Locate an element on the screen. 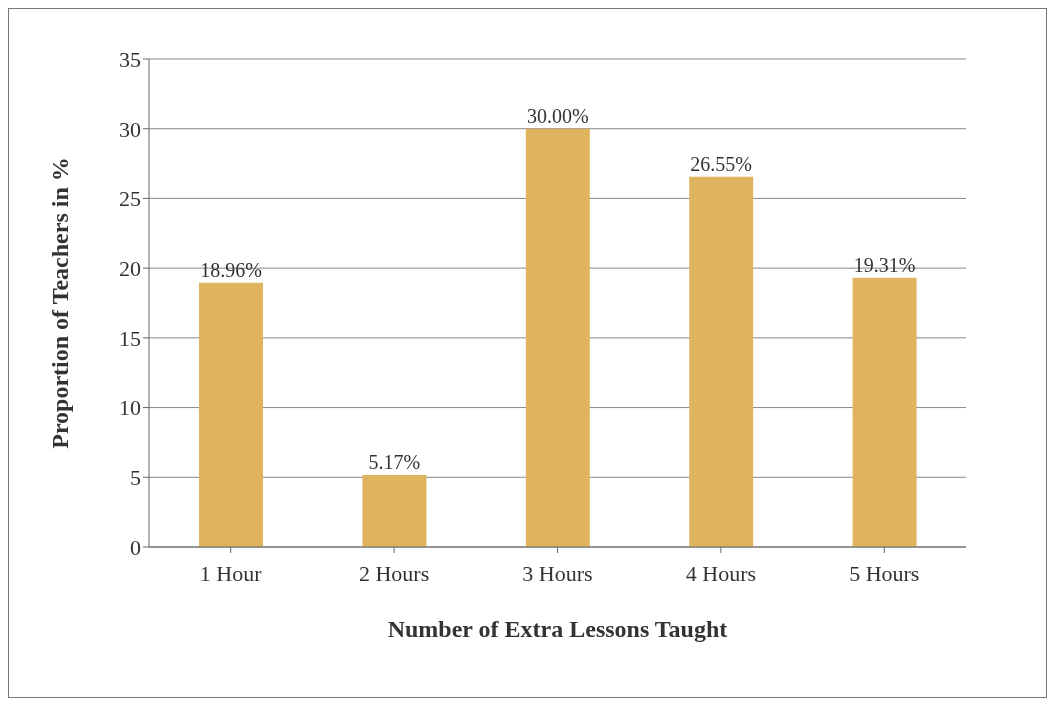 This screenshot has width=1055, height=706. data-label: 30.00% is located at coordinates (557, 115).